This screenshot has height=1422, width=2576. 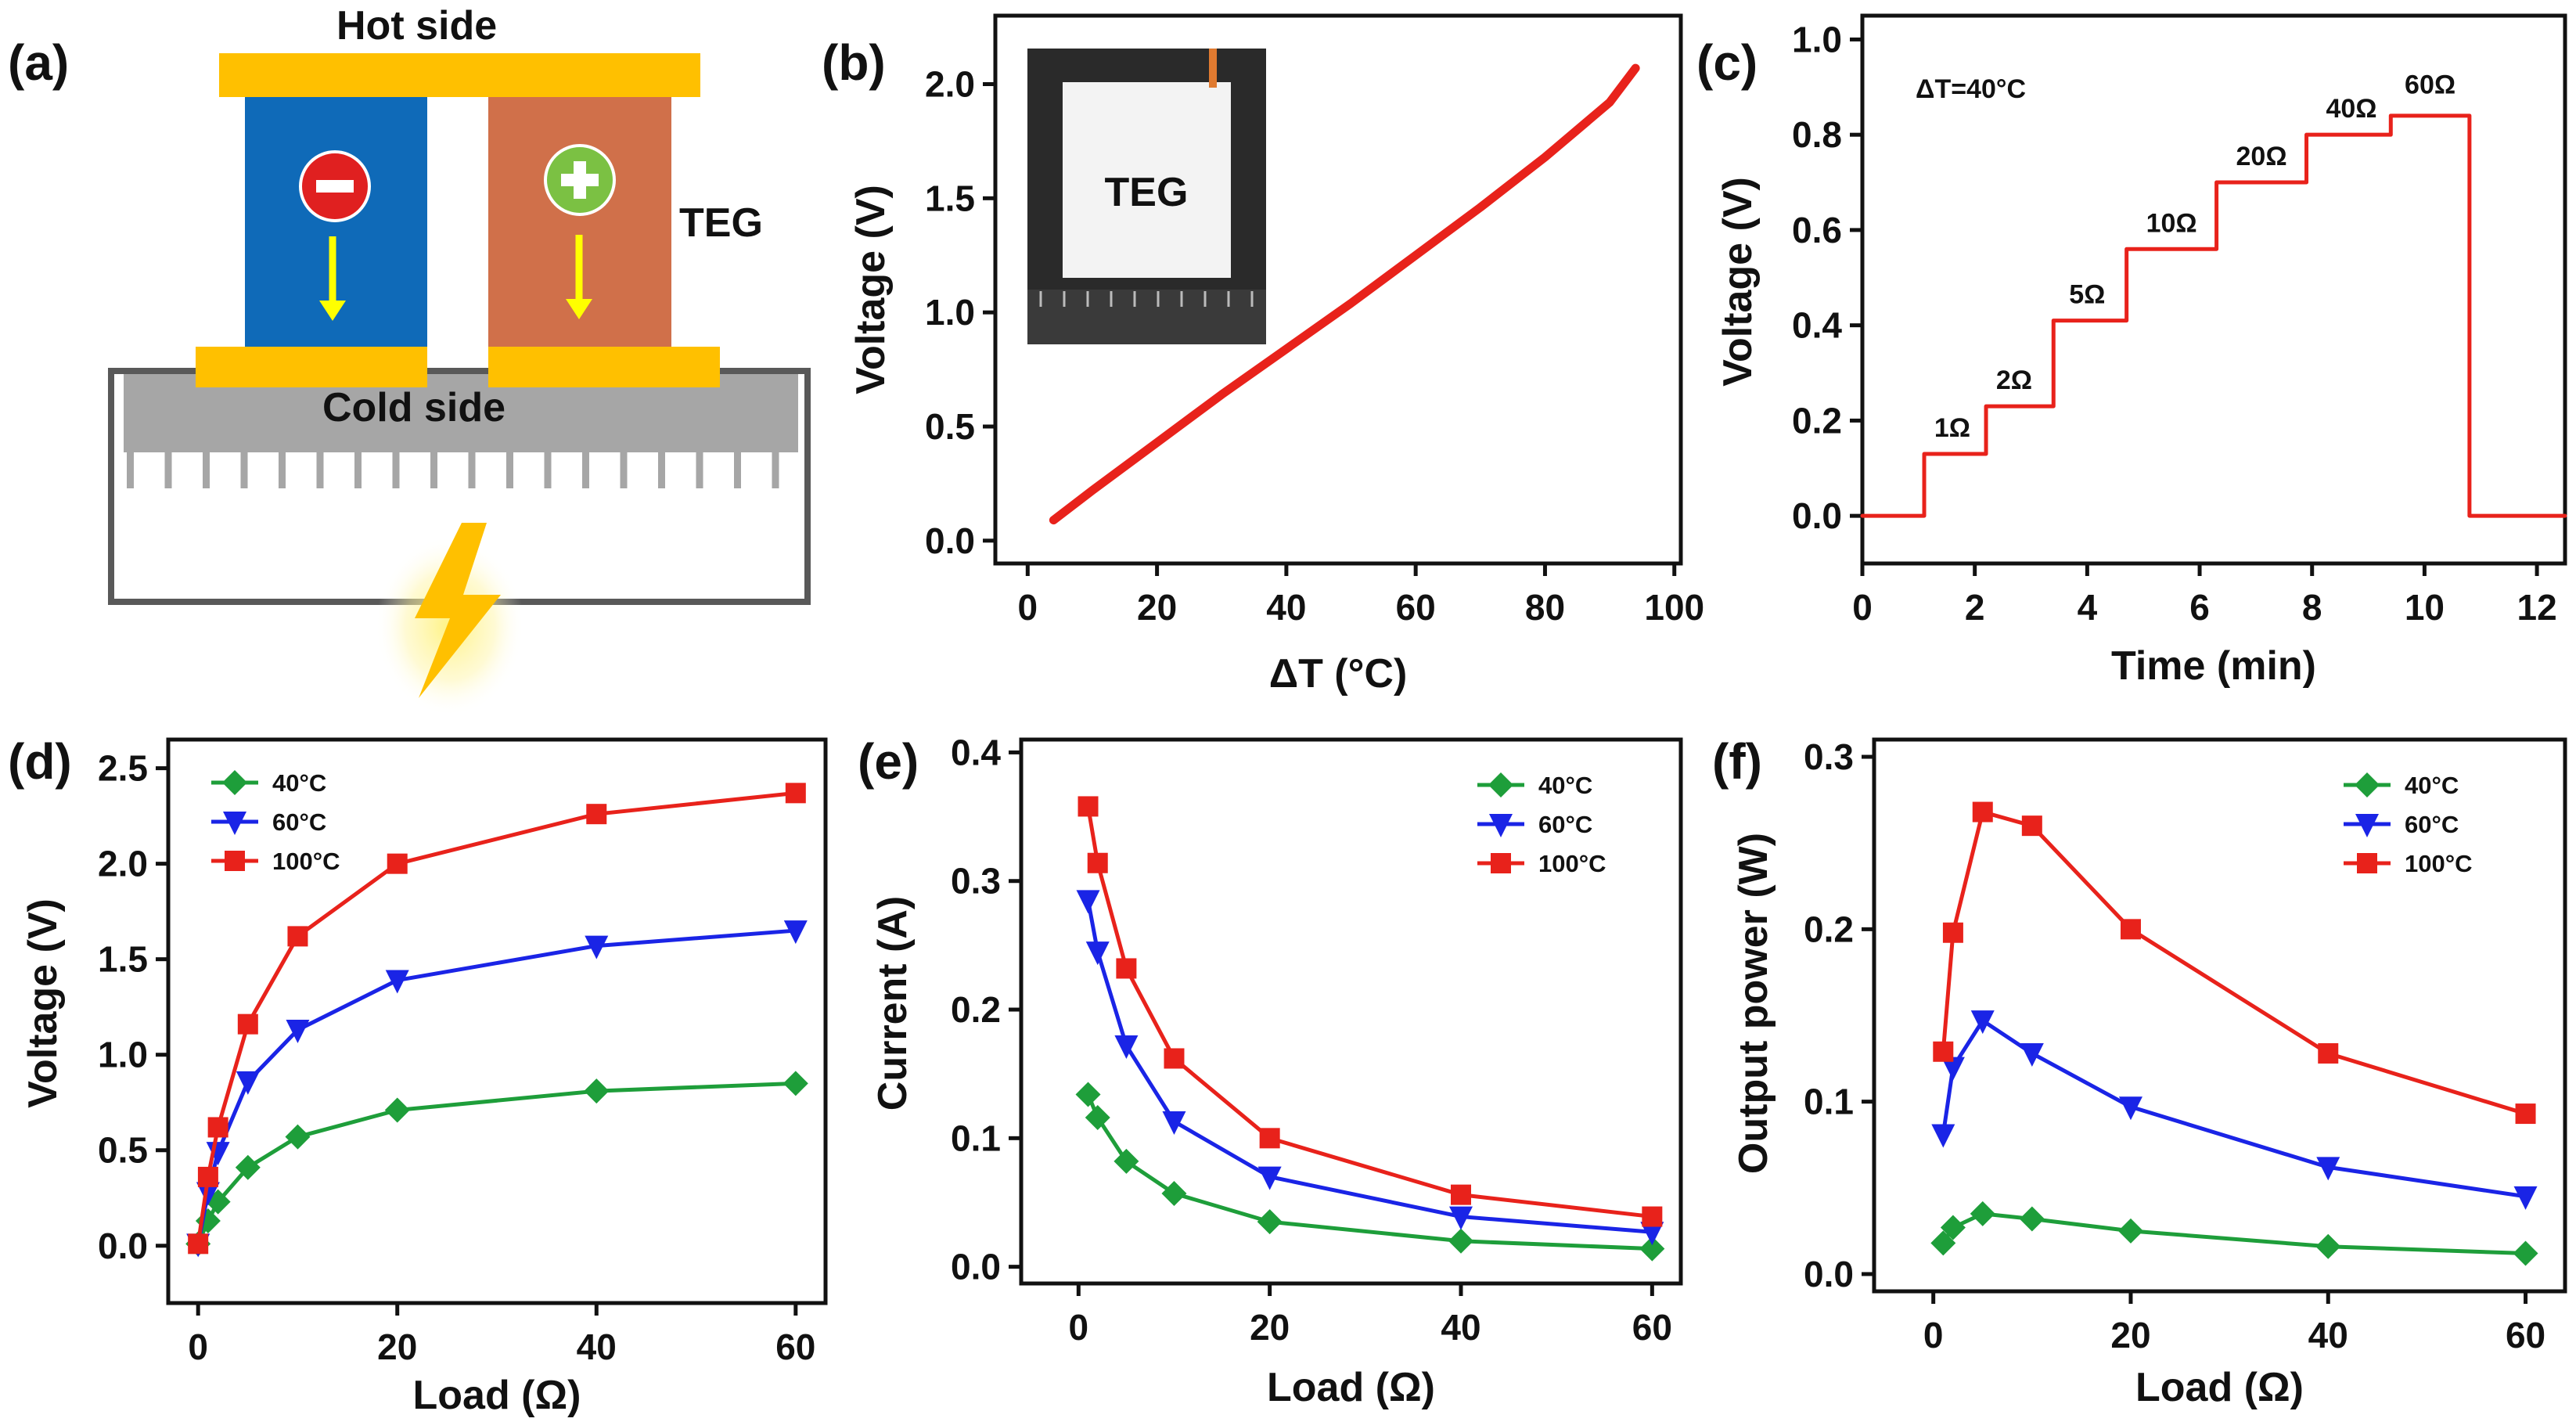 I want to click on legend: 40°C 60°C 100°C, so click(x=275, y=822).